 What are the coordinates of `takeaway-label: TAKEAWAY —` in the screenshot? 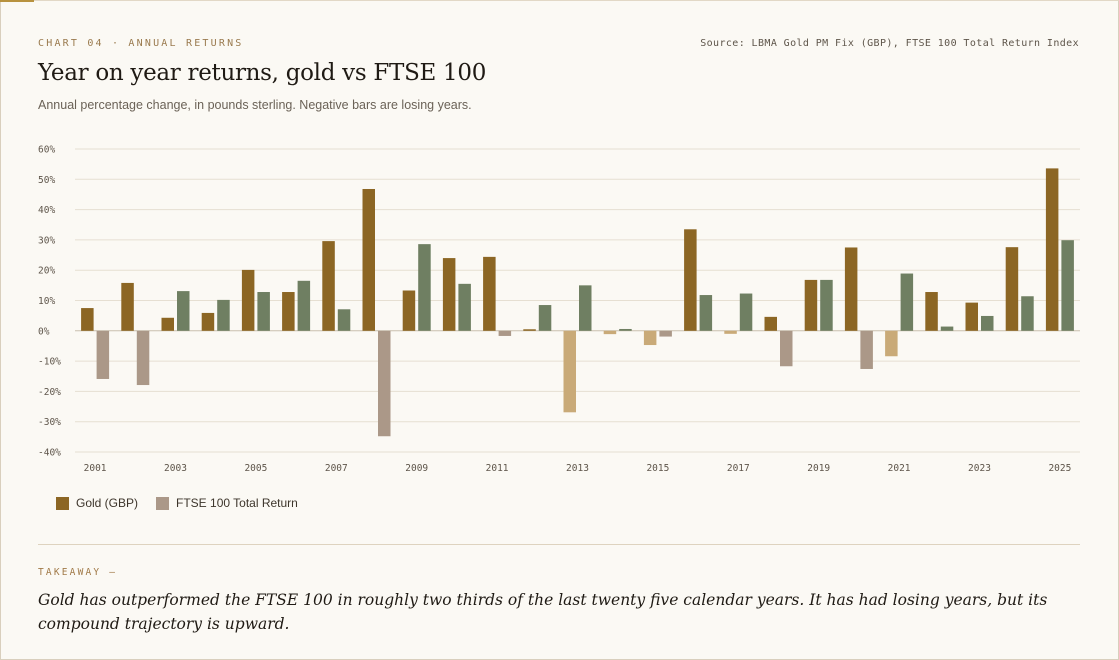 It's located at (78, 572).